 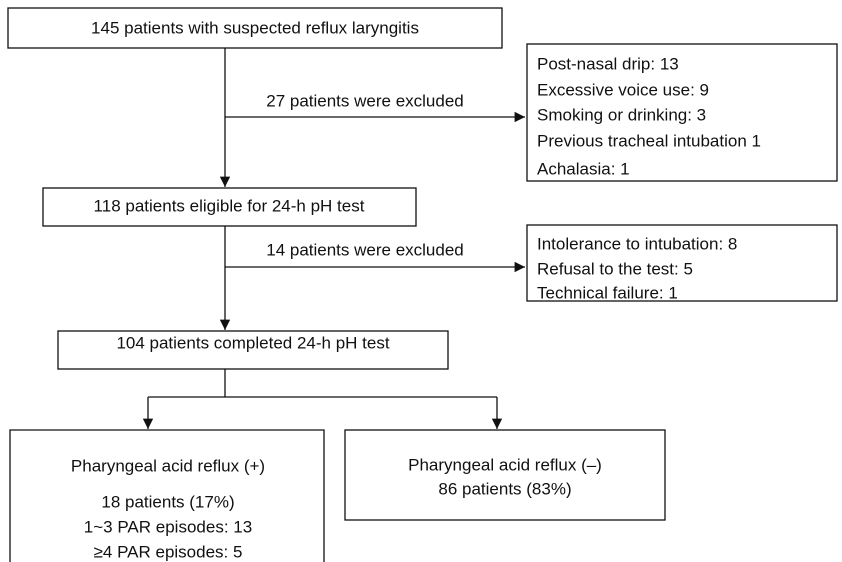 I want to click on node-label: 118 patients eligible for 24-h pH test, so click(x=229, y=205).